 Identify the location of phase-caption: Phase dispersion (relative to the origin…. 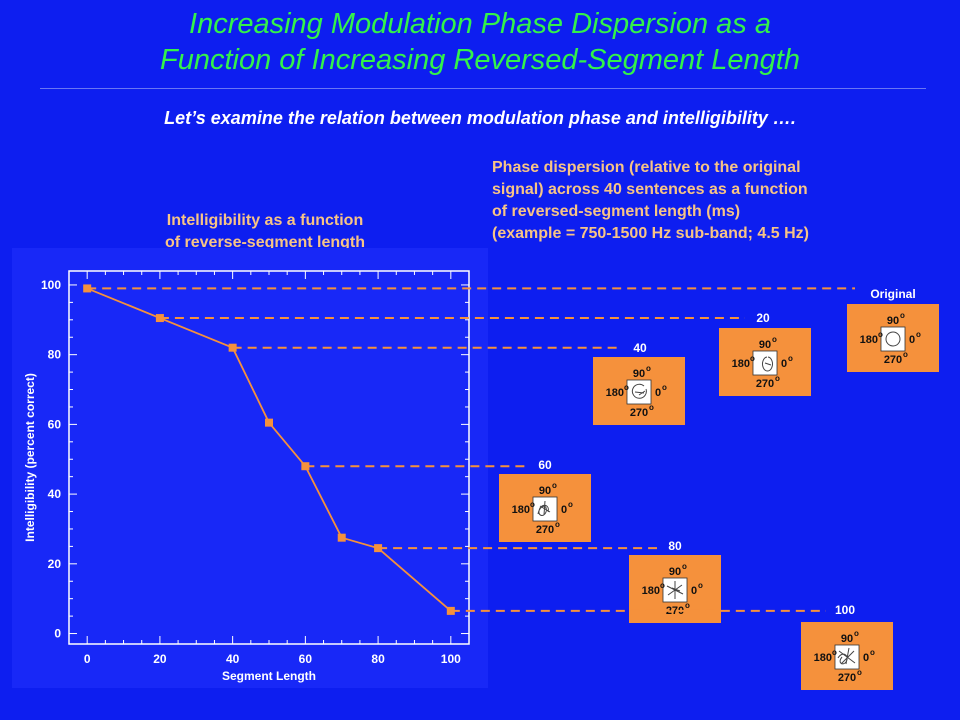
(722, 201).